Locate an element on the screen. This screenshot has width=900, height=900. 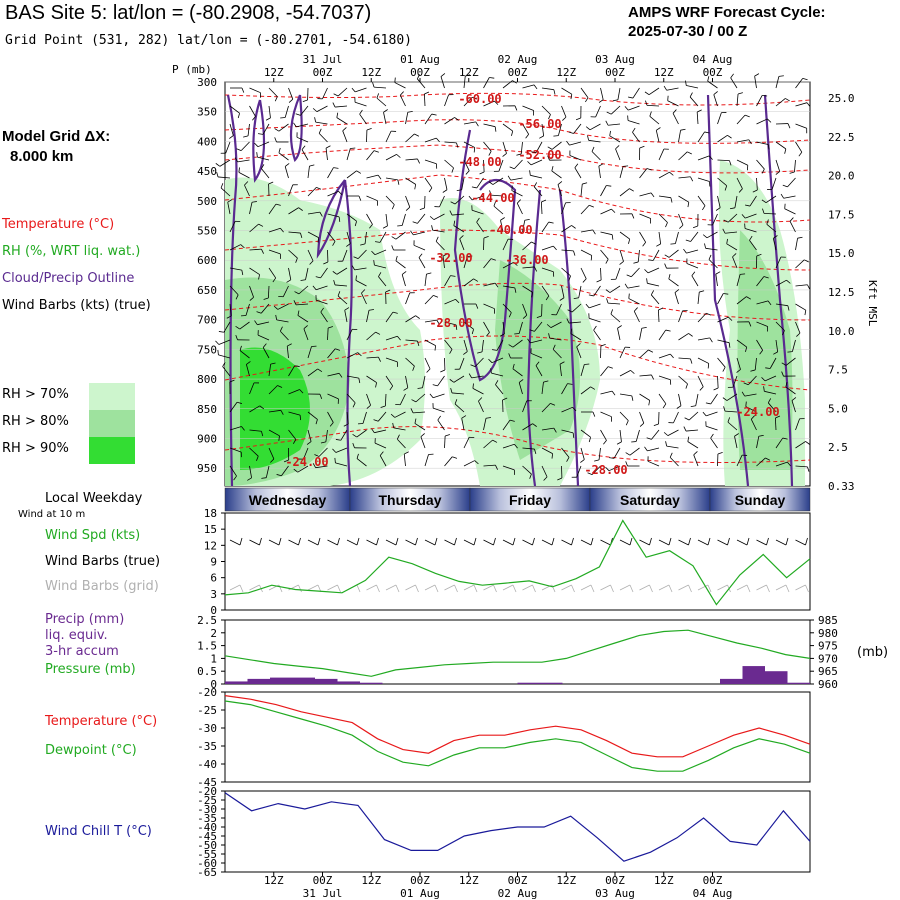
isotherm-label: -36.00 is located at coordinates (526, 260).